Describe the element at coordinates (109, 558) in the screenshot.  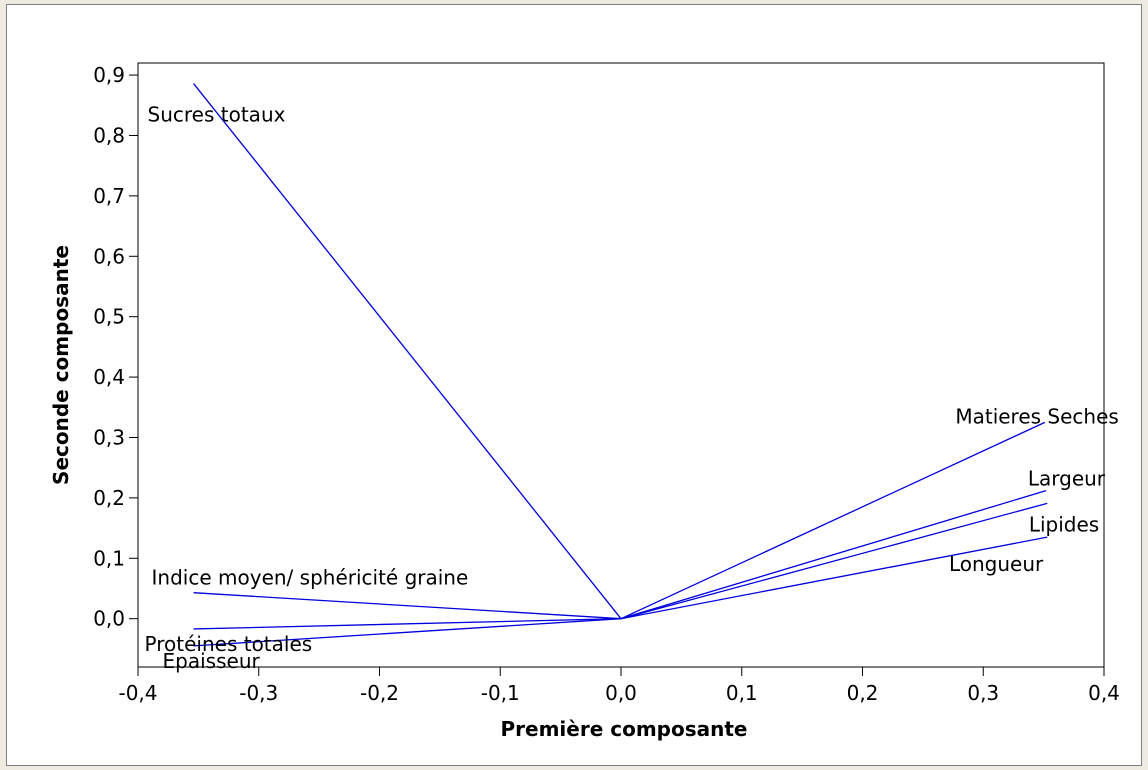
I see `y-tick-label: 0,1` at that location.